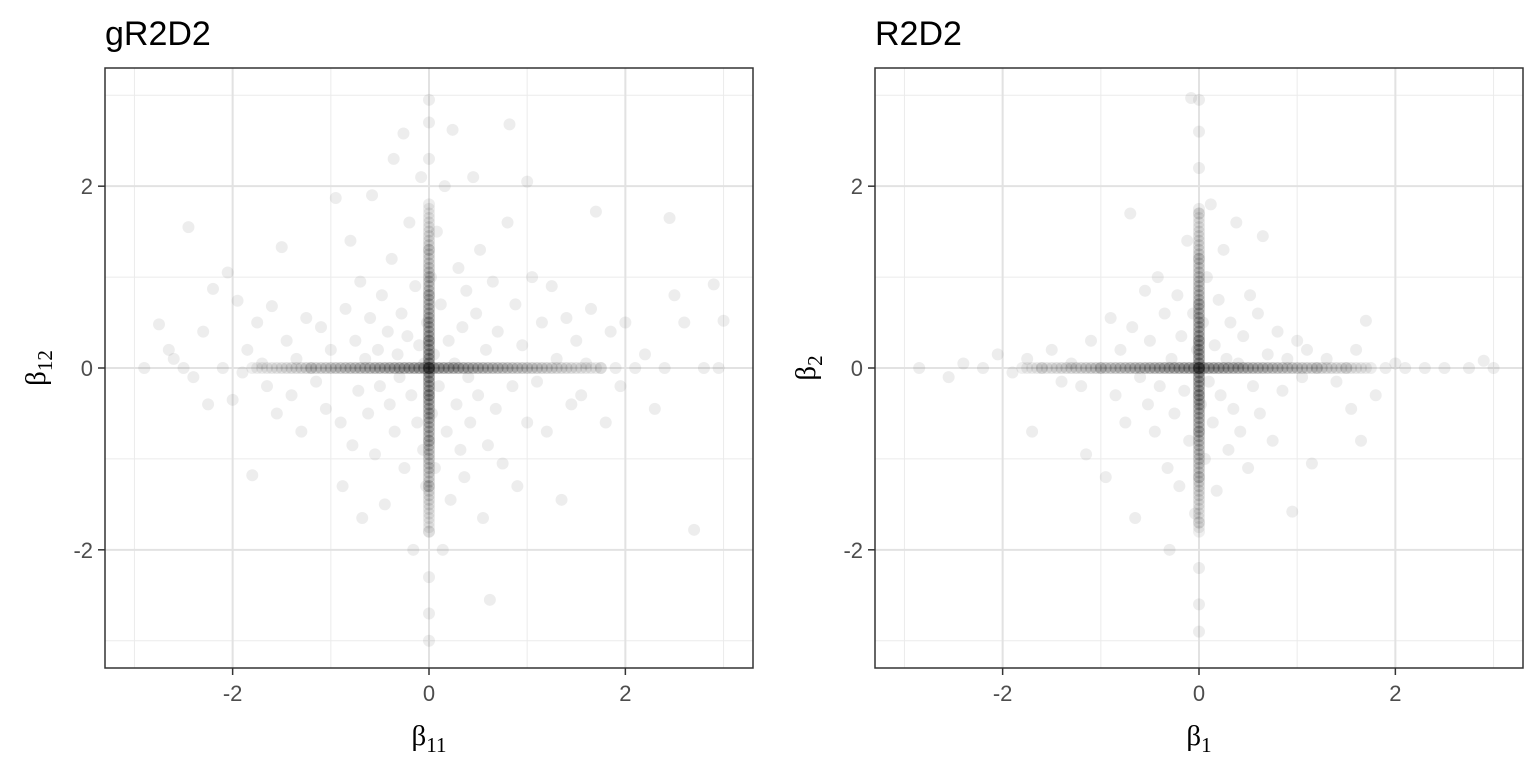 This screenshot has height=770, width=1540. Describe the element at coordinates (1198, 738) in the screenshot. I see `x-axis-title: β1` at that location.